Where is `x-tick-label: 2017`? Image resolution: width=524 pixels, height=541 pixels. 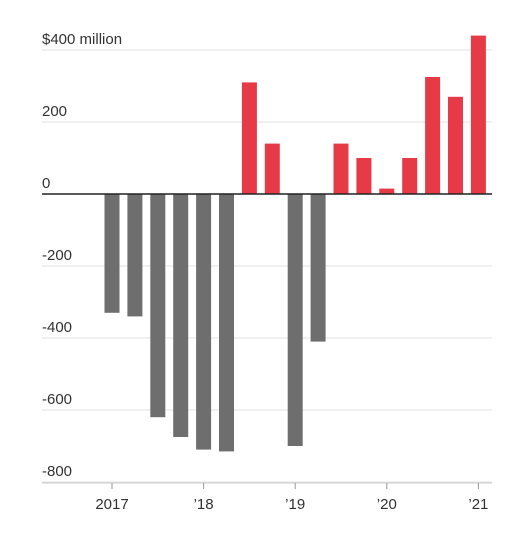
x-tick-label: 2017 is located at coordinates (111, 504).